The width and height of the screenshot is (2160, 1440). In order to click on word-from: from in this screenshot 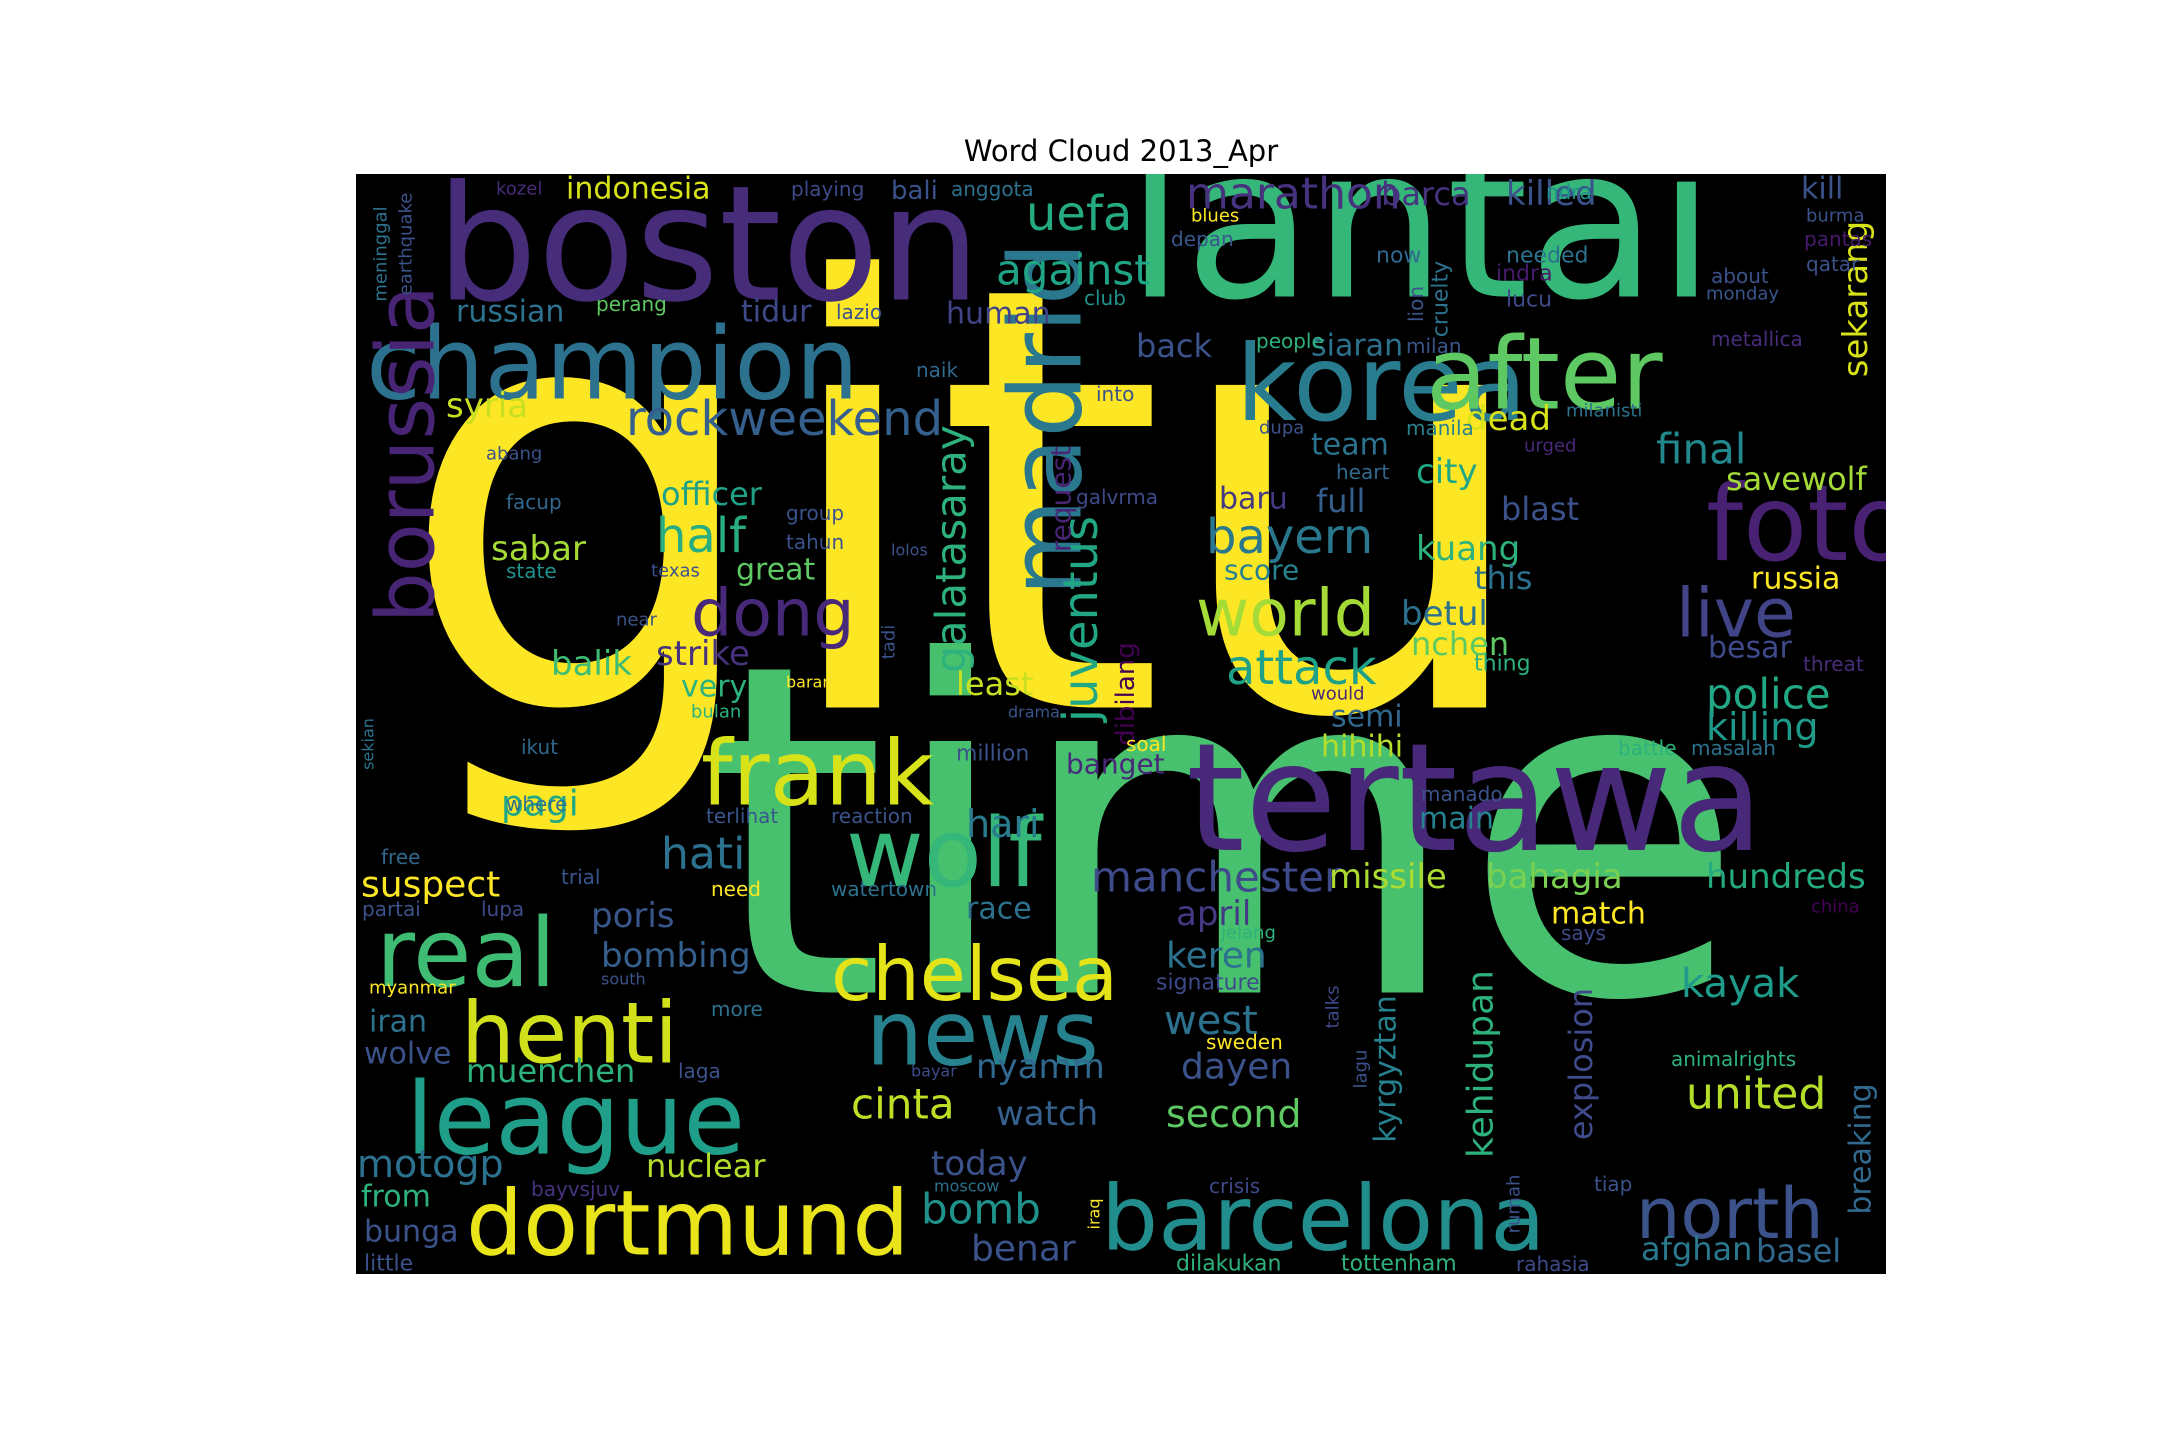, I will do `click(396, 1197)`.